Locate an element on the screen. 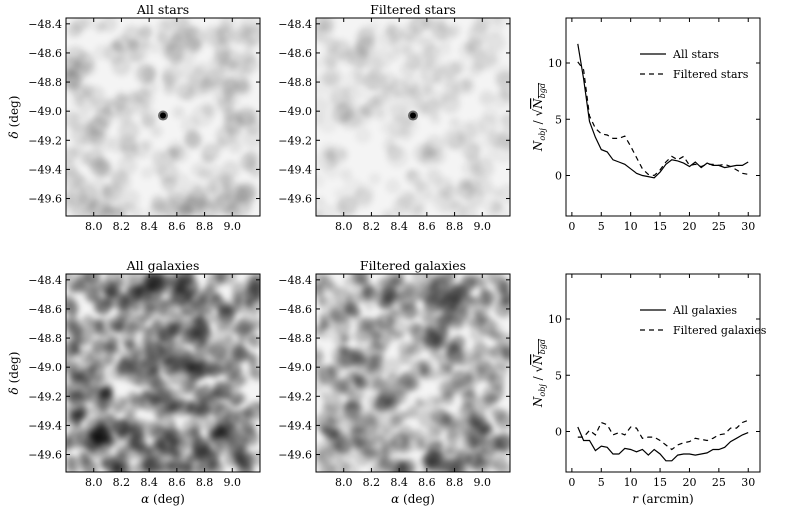 This screenshot has height=519, width=789. y-tick-label: 0 is located at coordinates (558, 176).